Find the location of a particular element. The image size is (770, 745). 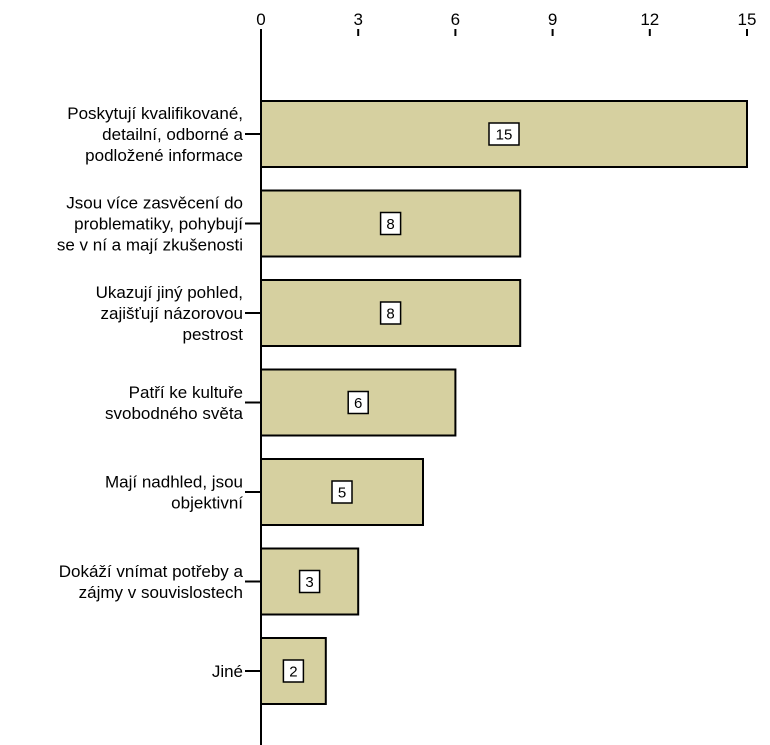

category-label-line: pestrost is located at coordinates (213, 334).